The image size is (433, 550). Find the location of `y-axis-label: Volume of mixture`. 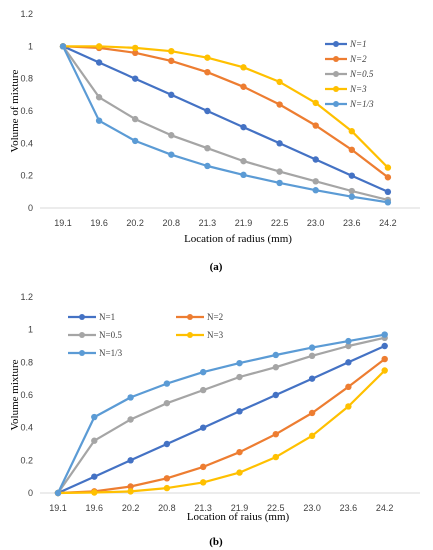

y-axis-label: Volume of mixture is located at coordinates (15, 110).